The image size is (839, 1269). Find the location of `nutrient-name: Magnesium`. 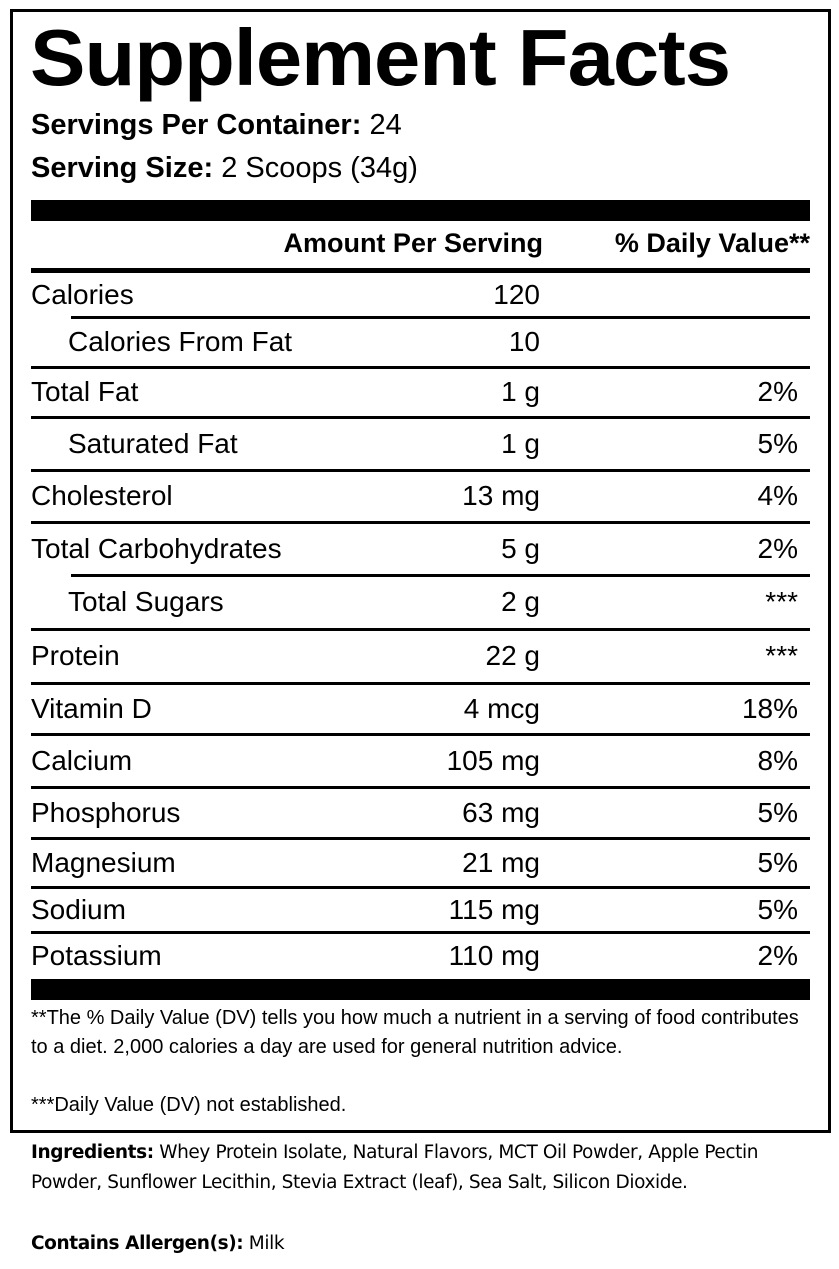

nutrient-name: Magnesium is located at coordinates (103, 862).